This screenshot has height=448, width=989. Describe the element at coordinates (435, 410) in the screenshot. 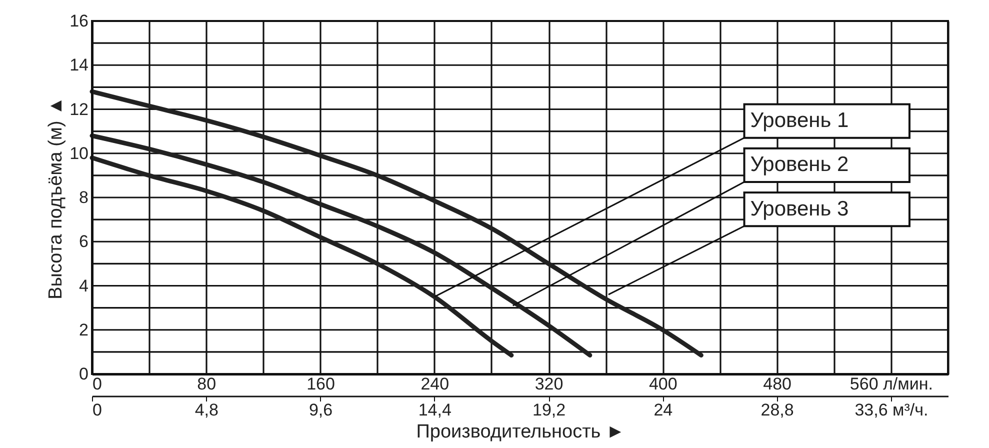

I see `x2-tick-label: 14,4` at that location.